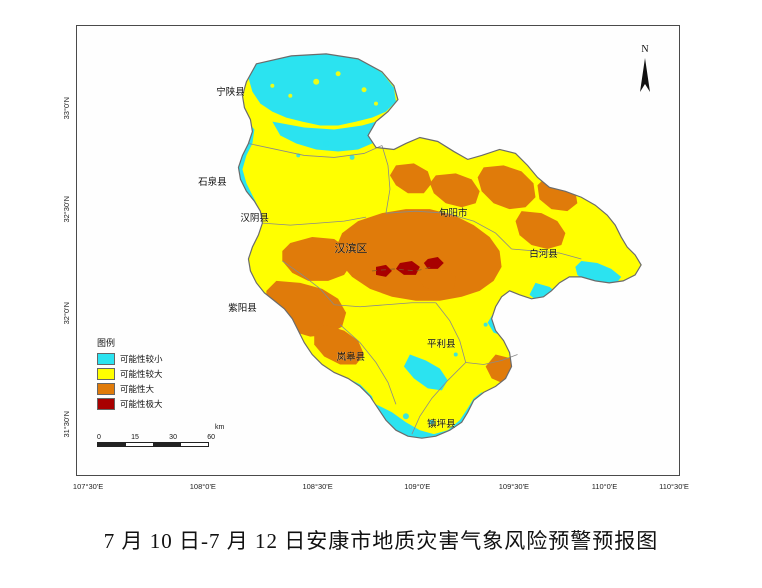 The width and height of the screenshot is (762, 588). What do you see at coordinates (604, 486) in the screenshot?
I see `x-axis-label: 110°0'E` at bounding box center [604, 486].